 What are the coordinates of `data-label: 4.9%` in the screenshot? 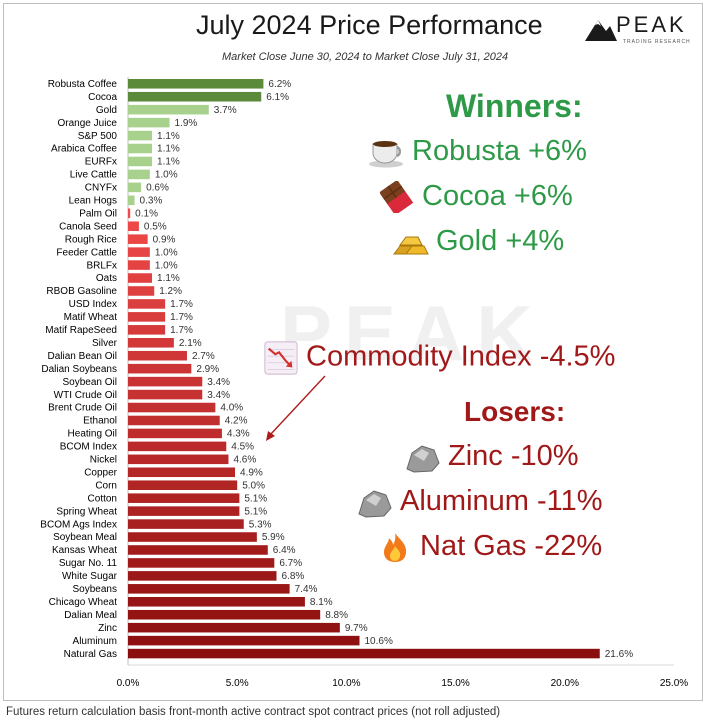 It's located at (251, 472).